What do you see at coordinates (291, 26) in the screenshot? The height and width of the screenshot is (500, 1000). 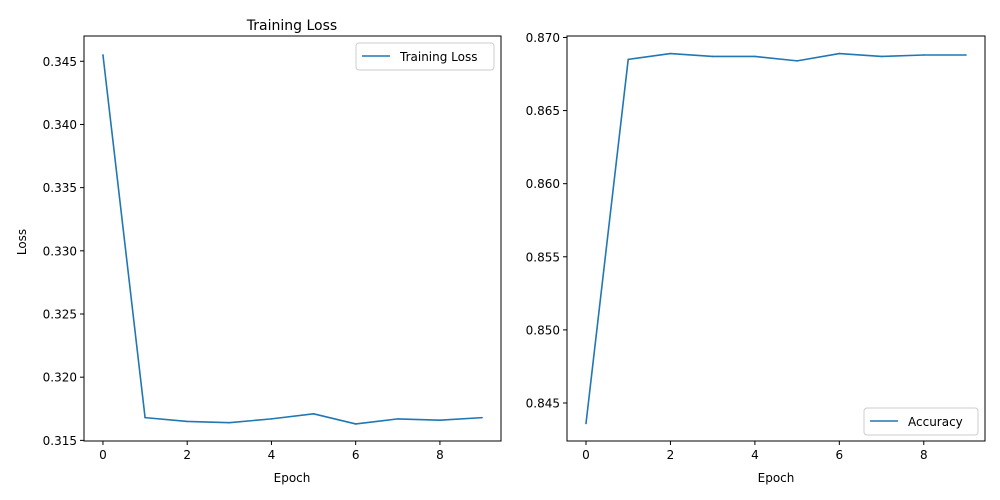 I see `loss-chart-title: Training Loss` at bounding box center [291, 26].